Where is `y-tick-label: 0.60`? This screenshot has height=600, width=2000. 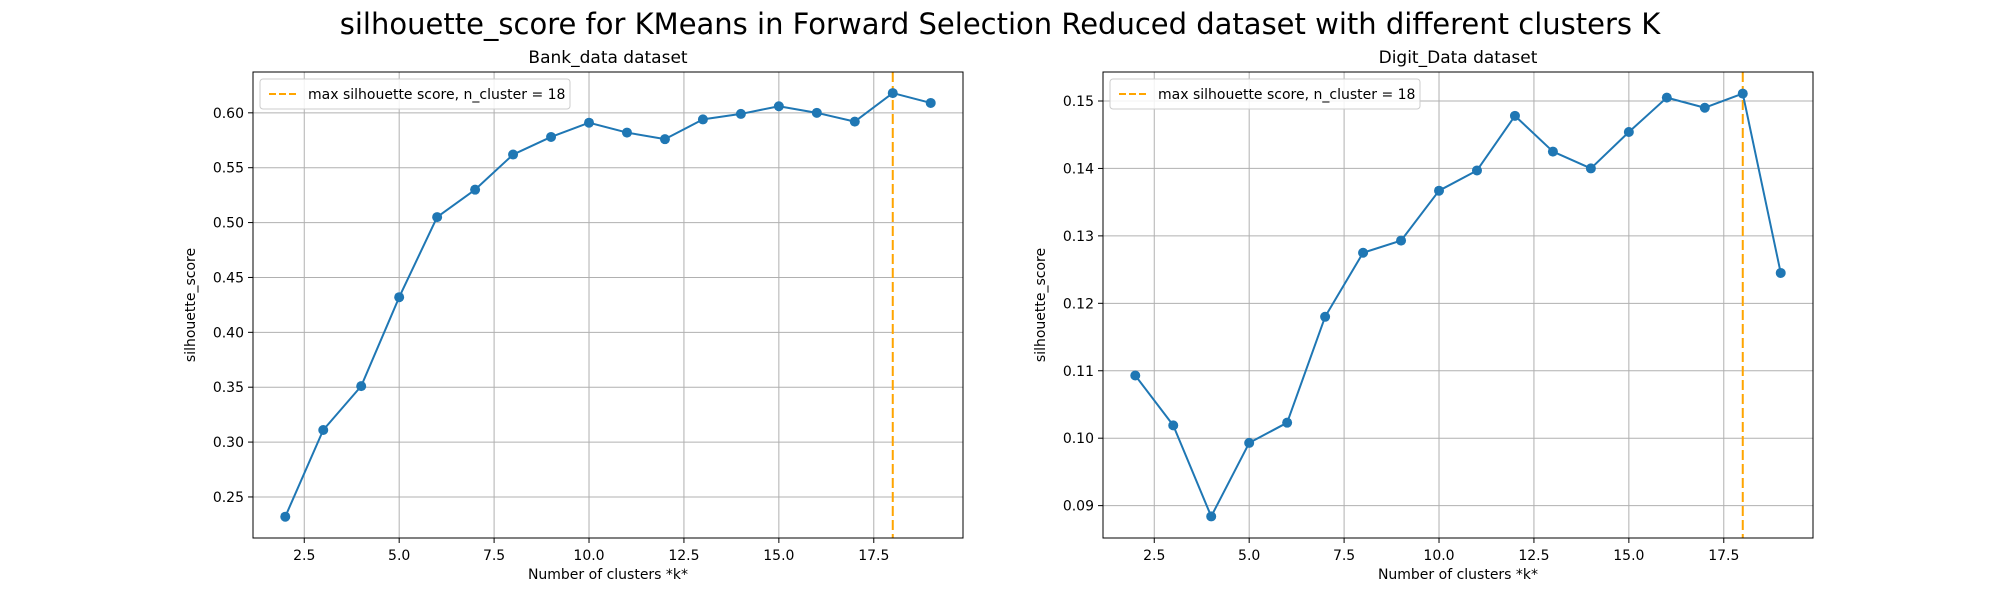 y-tick-label: 0.60 is located at coordinates (228, 114).